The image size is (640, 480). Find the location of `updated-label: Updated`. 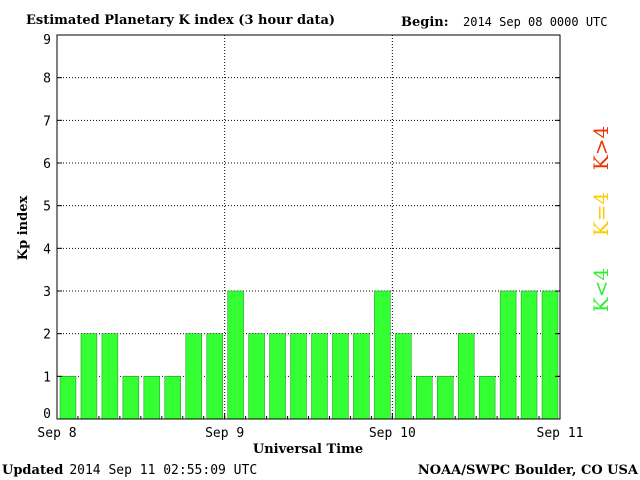

updated-label: Updated is located at coordinates (32, 470).